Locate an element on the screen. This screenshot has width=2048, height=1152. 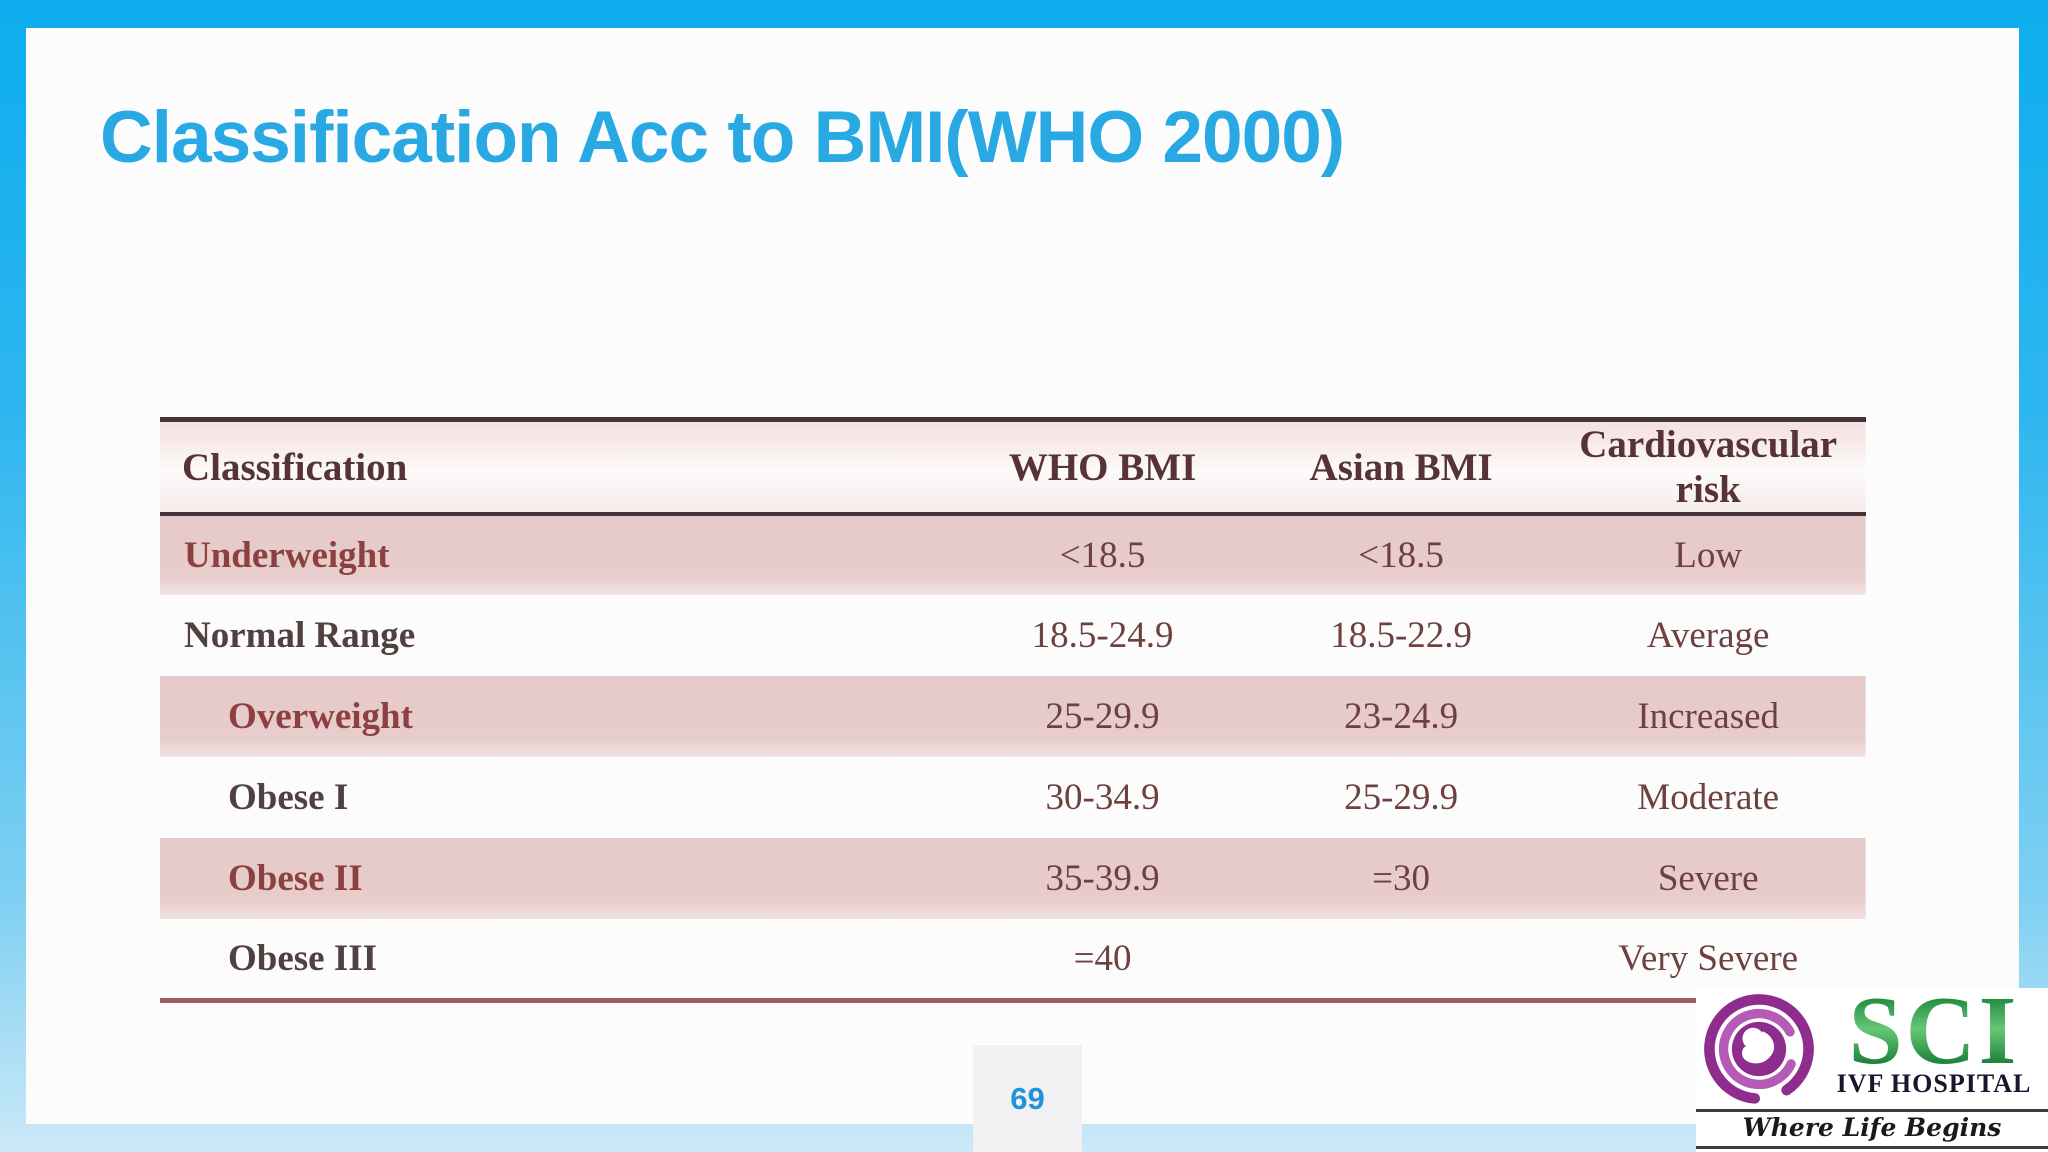
cell-asian-bmi: 25-29.9 is located at coordinates (1401, 797).